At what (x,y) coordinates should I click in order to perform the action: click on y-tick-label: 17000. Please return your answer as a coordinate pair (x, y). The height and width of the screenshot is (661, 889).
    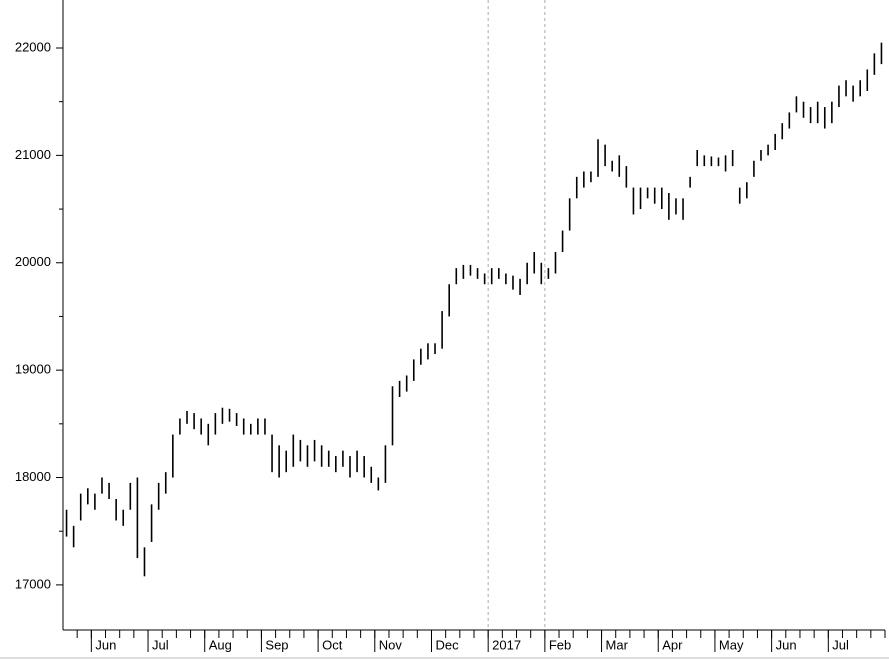
    Looking at the image, I should click on (33, 583).